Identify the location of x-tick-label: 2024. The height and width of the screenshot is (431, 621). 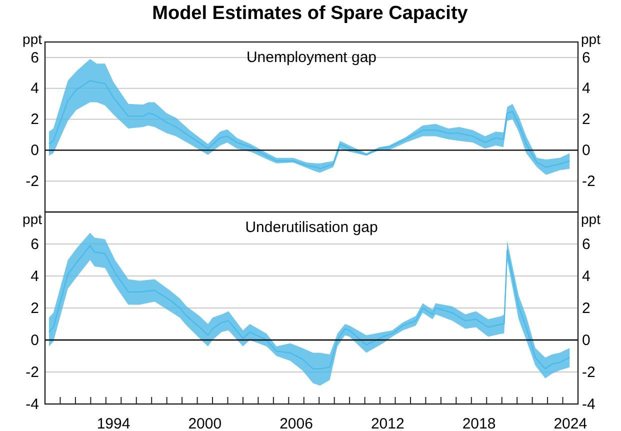
(571, 423).